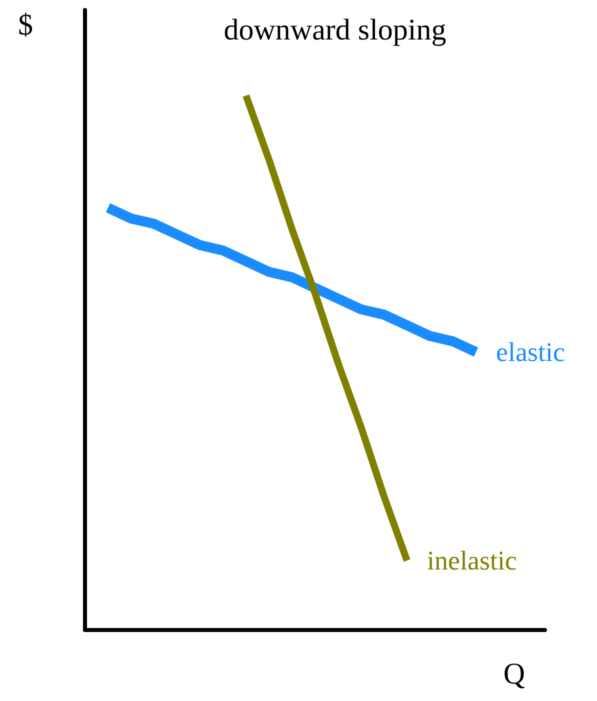 This screenshot has width=597, height=701. Describe the element at coordinates (25, 25) in the screenshot. I see `y-axis-title: $` at that location.